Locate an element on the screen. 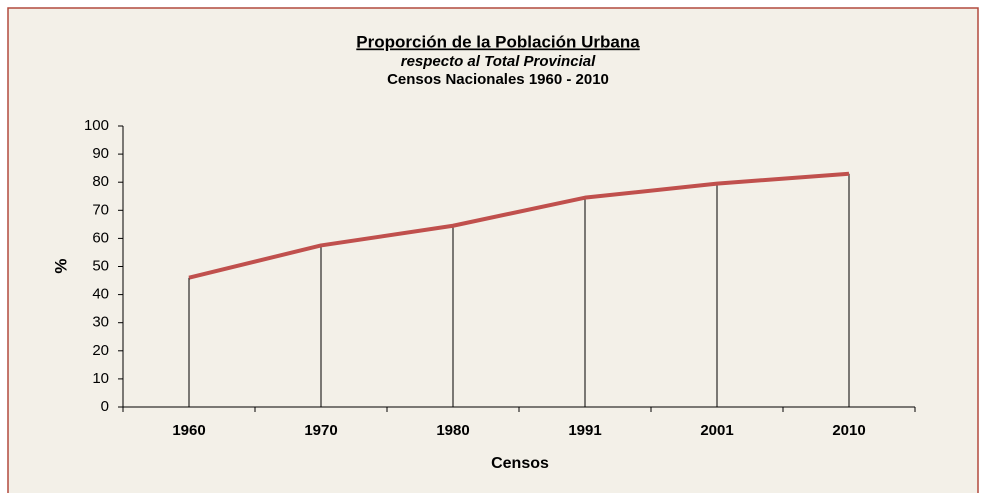 This screenshot has height=493, width=984. x-tick-label: 1970 is located at coordinates (320, 430).